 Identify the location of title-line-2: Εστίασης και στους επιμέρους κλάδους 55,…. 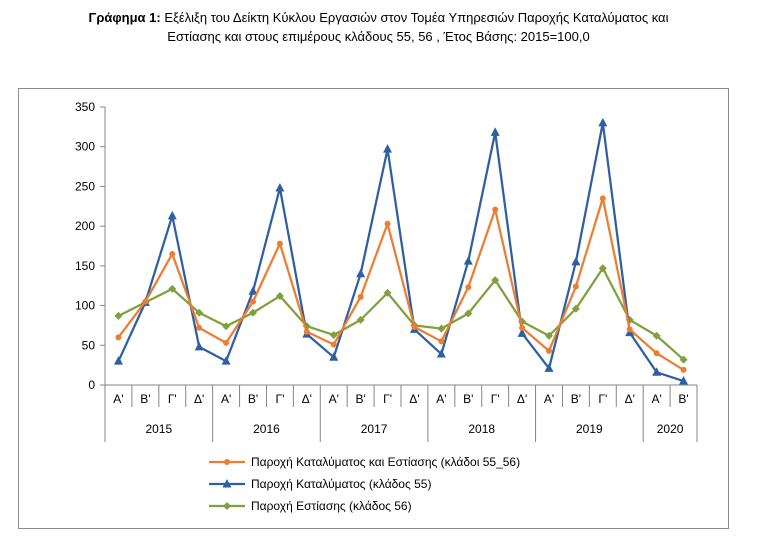
(378, 36).